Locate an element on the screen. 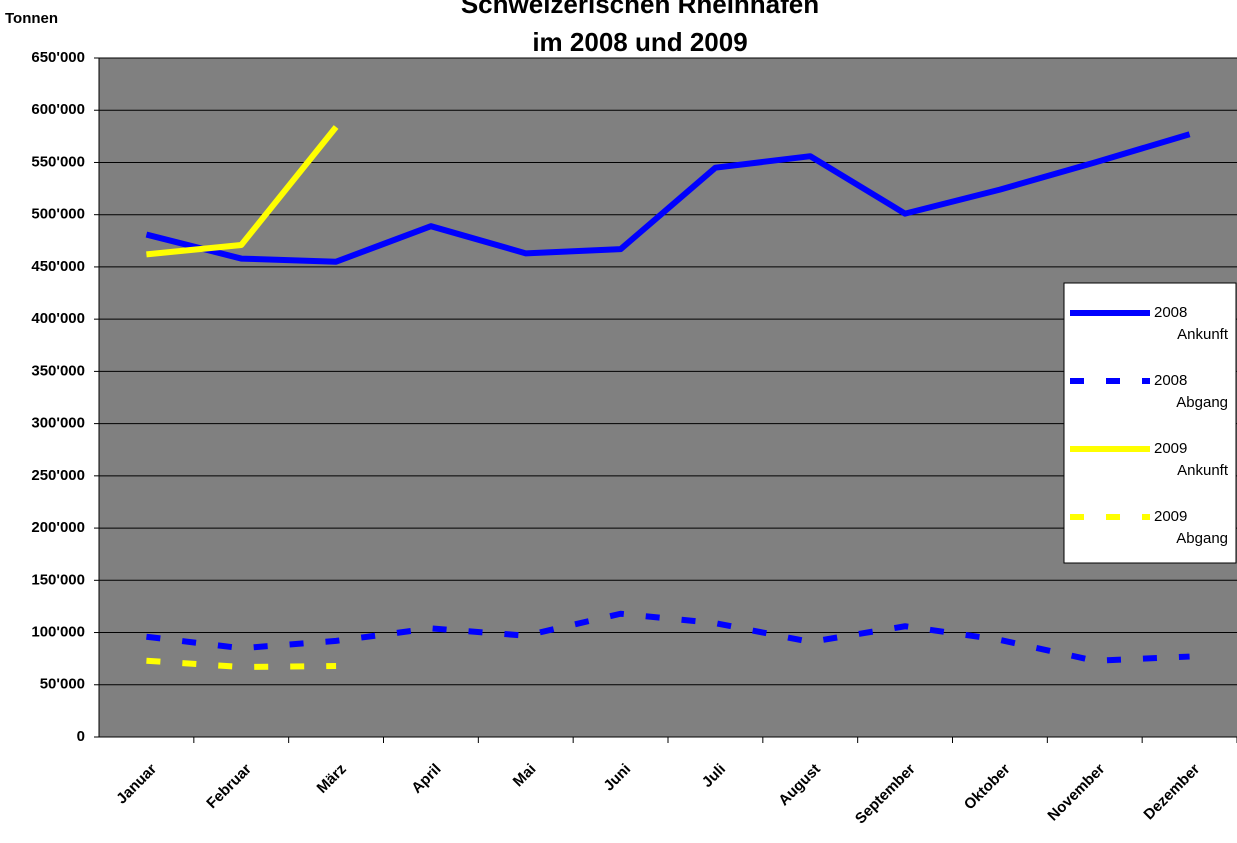  y-tick-label: 100'000 is located at coordinates (58, 632).